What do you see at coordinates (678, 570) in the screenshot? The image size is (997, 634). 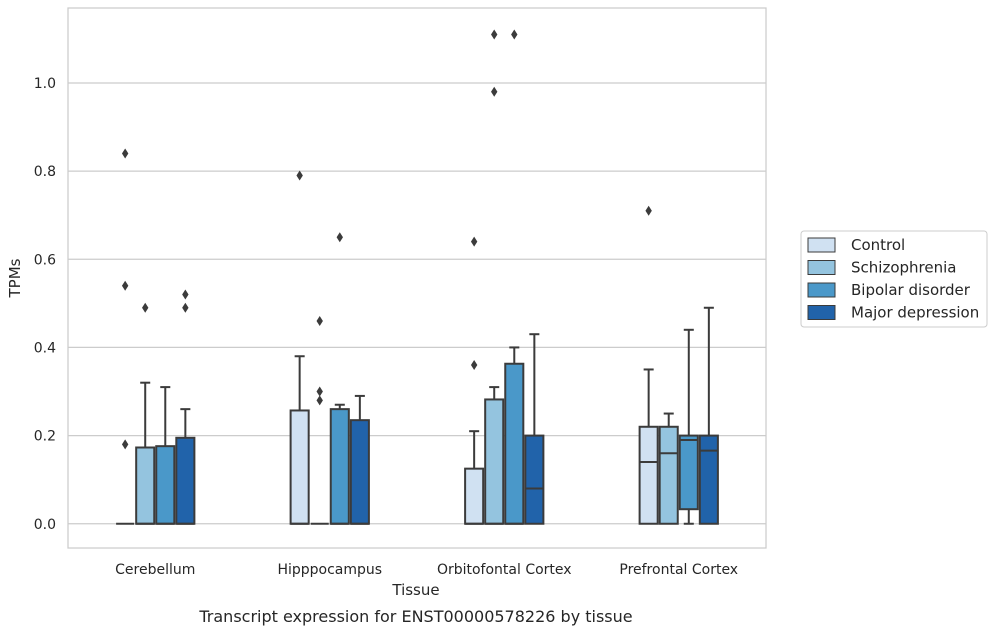 I see `x-tick-label: Prefrontal Cortex` at bounding box center [678, 570].